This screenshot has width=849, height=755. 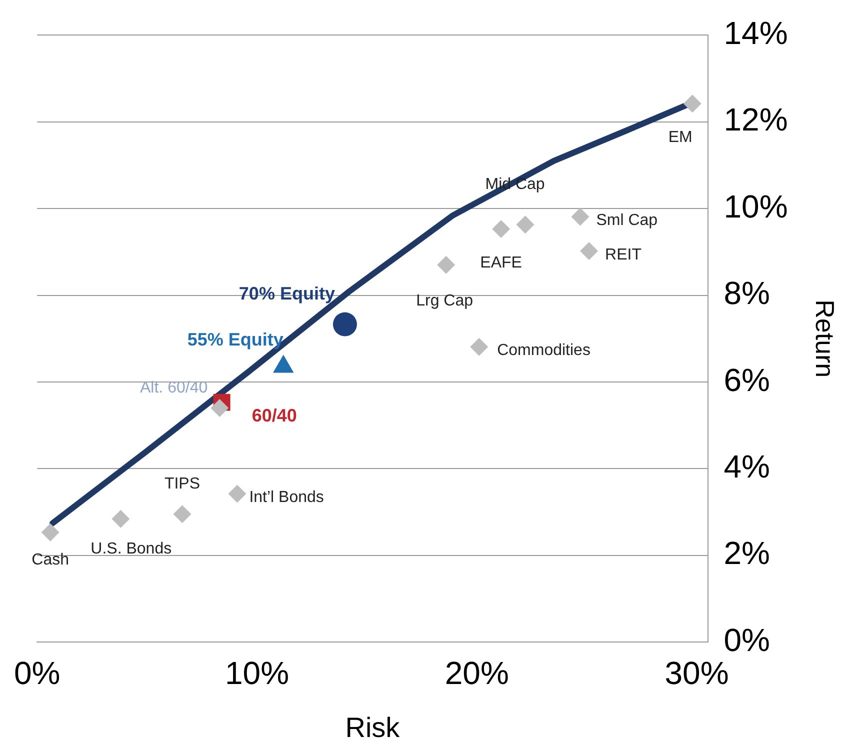 What do you see at coordinates (747, 380) in the screenshot?
I see `y-tick-label: 6%` at bounding box center [747, 380].